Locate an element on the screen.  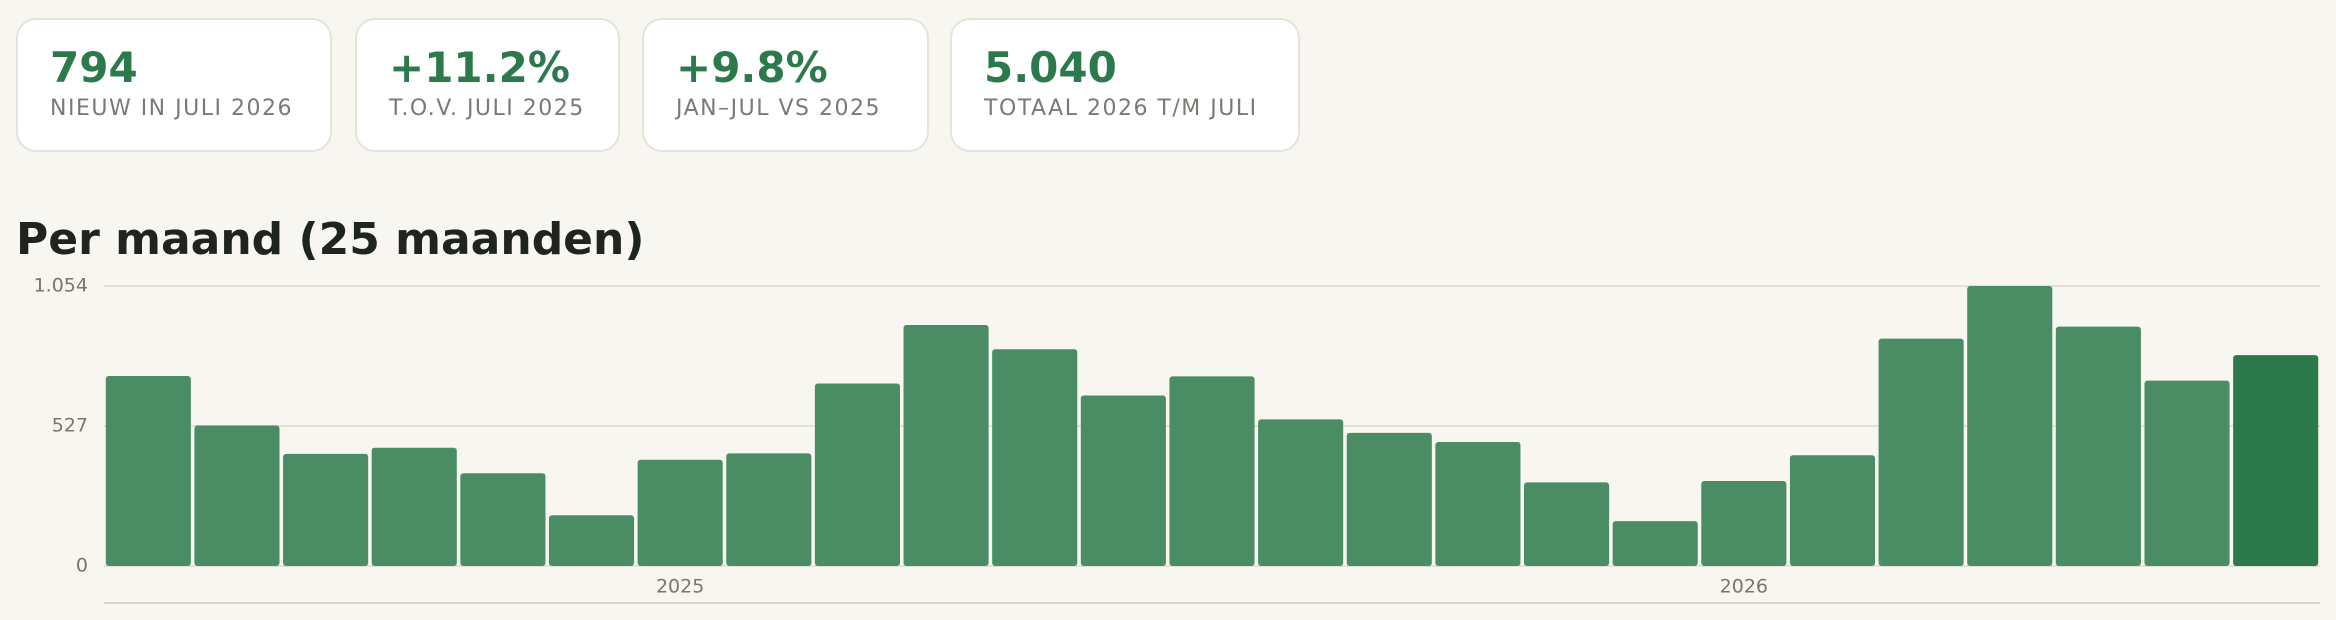
kpi-label: TOTAAL 2026 T/M JULI is located at coordinates (1121, 108).